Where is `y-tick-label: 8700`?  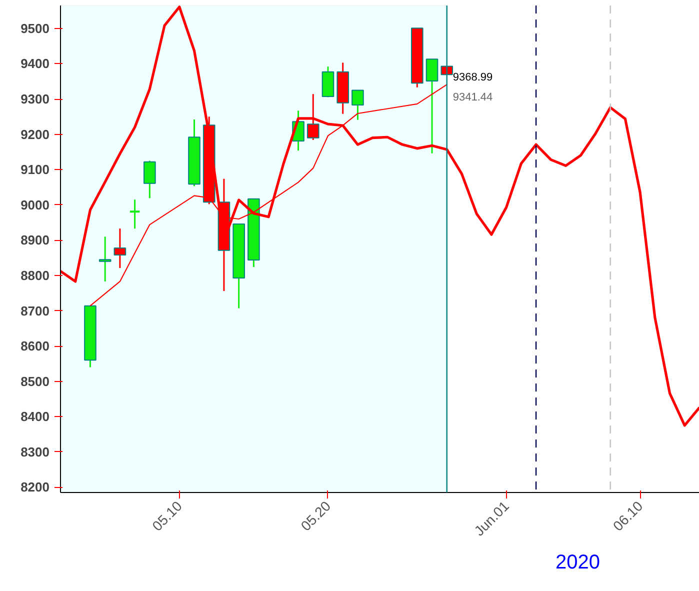
y-tick-label: 8700 is located at coordinates (35, 310).